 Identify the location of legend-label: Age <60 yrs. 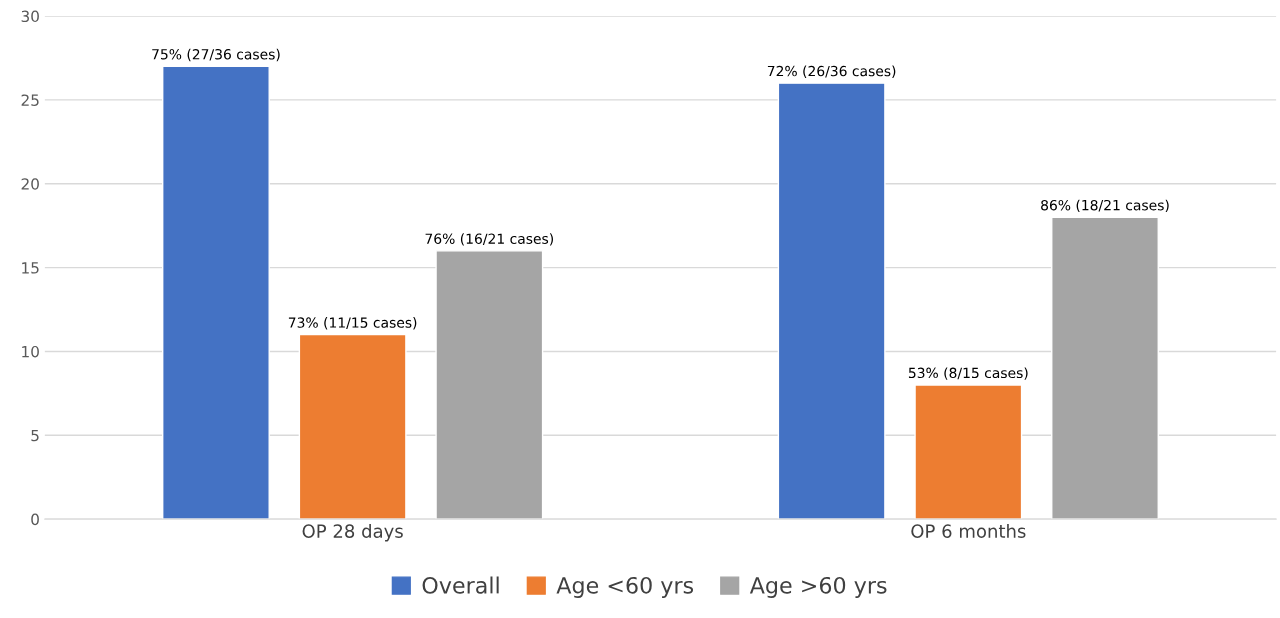
(625, 587).